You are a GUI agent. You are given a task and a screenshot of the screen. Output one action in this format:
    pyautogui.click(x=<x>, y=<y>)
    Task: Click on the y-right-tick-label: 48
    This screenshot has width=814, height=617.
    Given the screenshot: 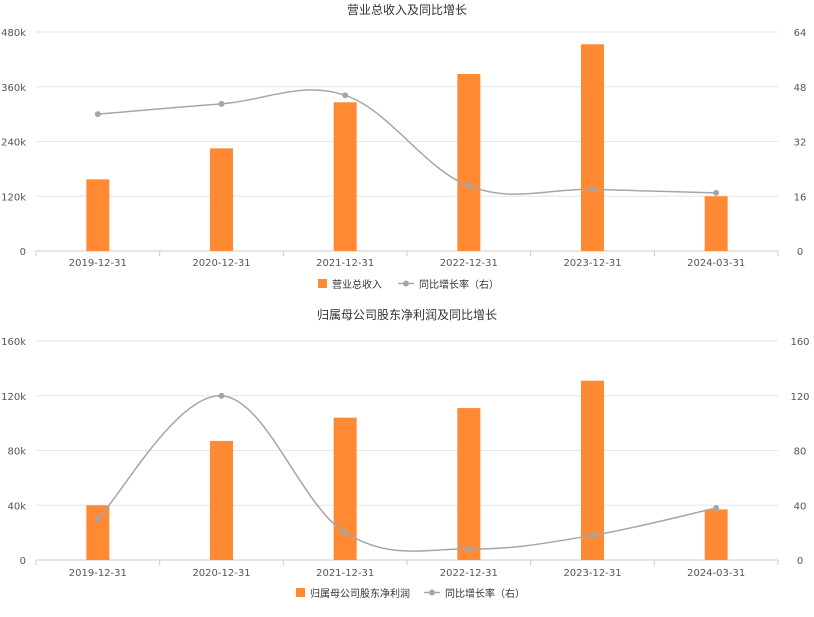 What is the action you would take?
    pyautogui.click(x=800, y=88)
    